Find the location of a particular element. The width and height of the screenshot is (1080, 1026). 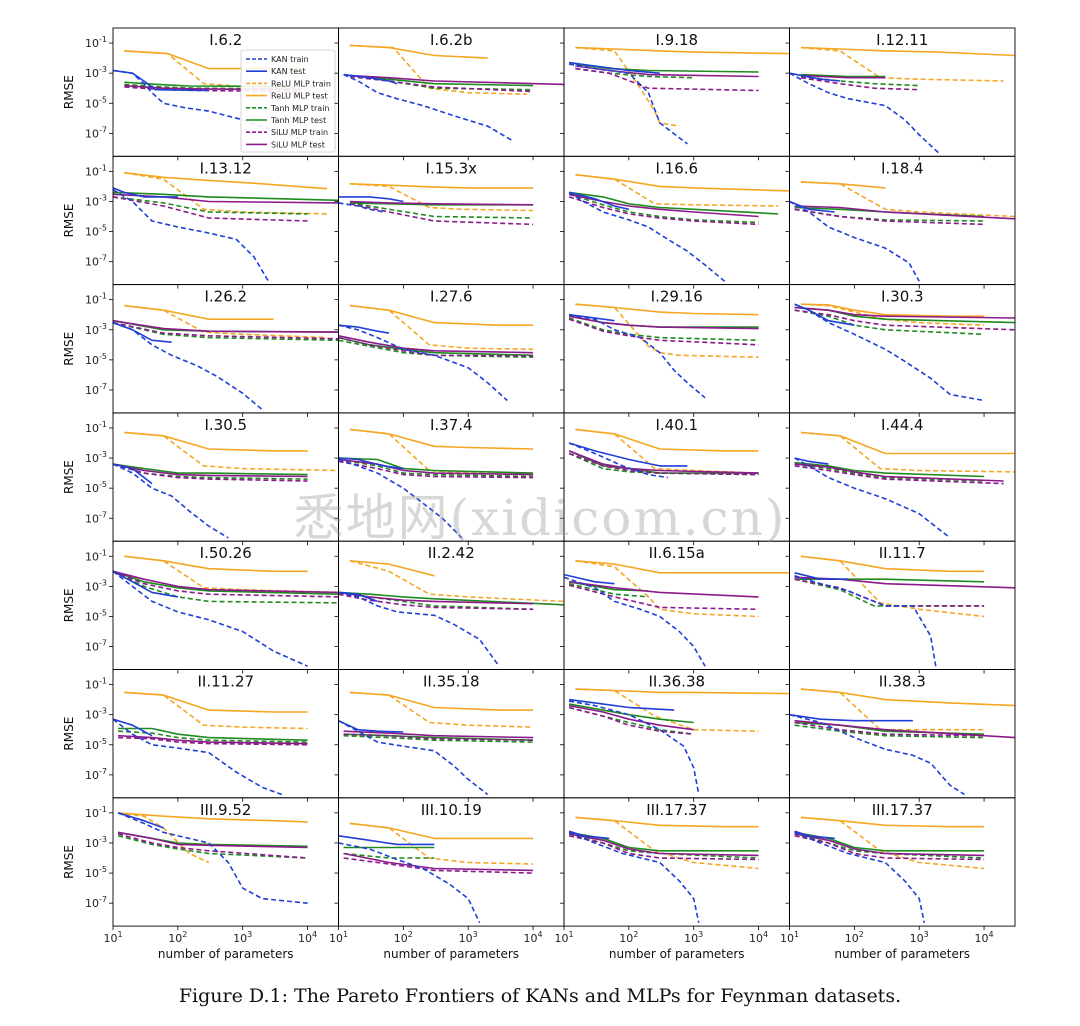

panel-17: I.50.26 10⁻¹ 10⁻³ 10⁻⁵ 10⁻⁷ RMSE is located at coordinates (200, 607).